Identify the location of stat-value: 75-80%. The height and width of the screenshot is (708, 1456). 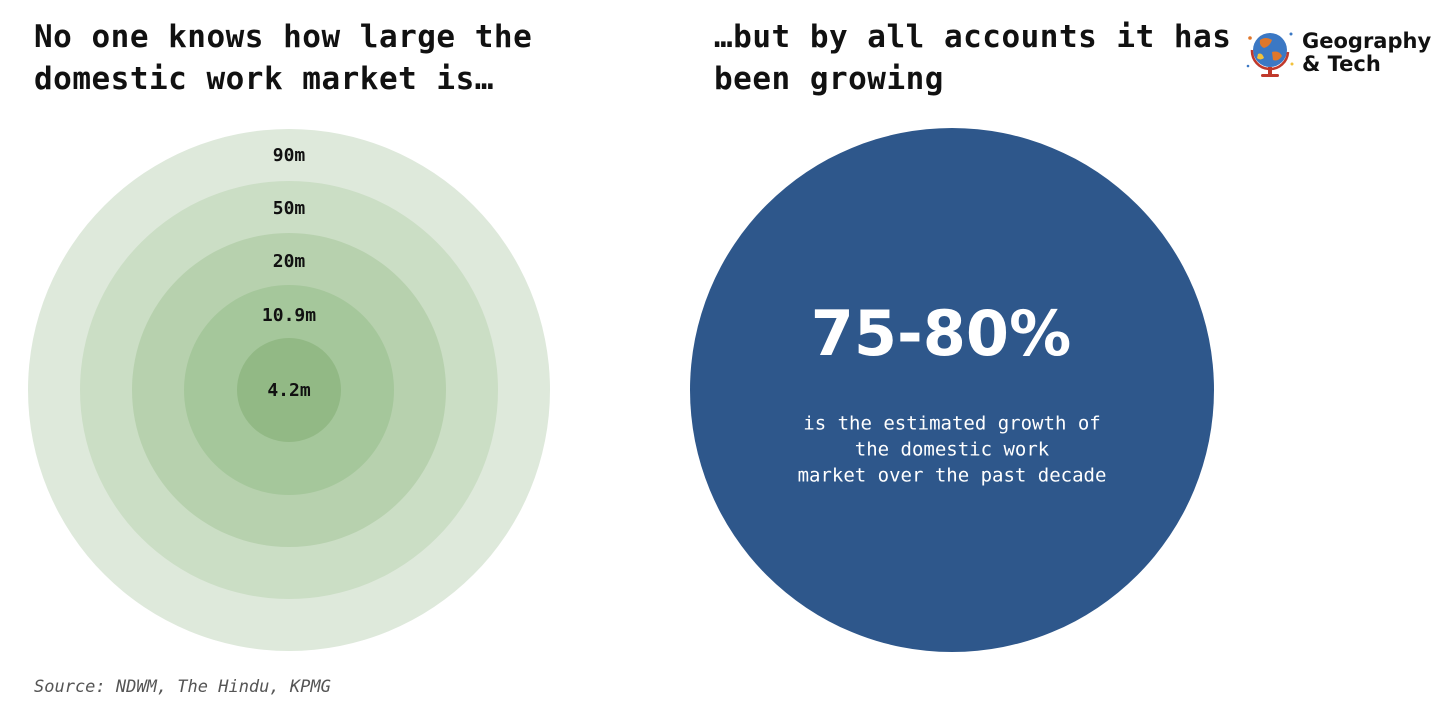
(941, 333).